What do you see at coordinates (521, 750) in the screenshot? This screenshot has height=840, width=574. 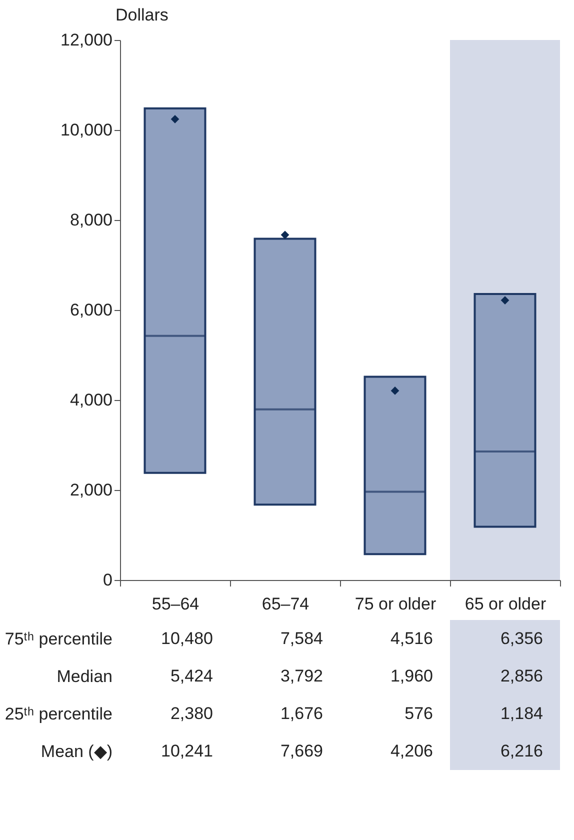 I see `text: 6,216` at bounding box center [521, 750].